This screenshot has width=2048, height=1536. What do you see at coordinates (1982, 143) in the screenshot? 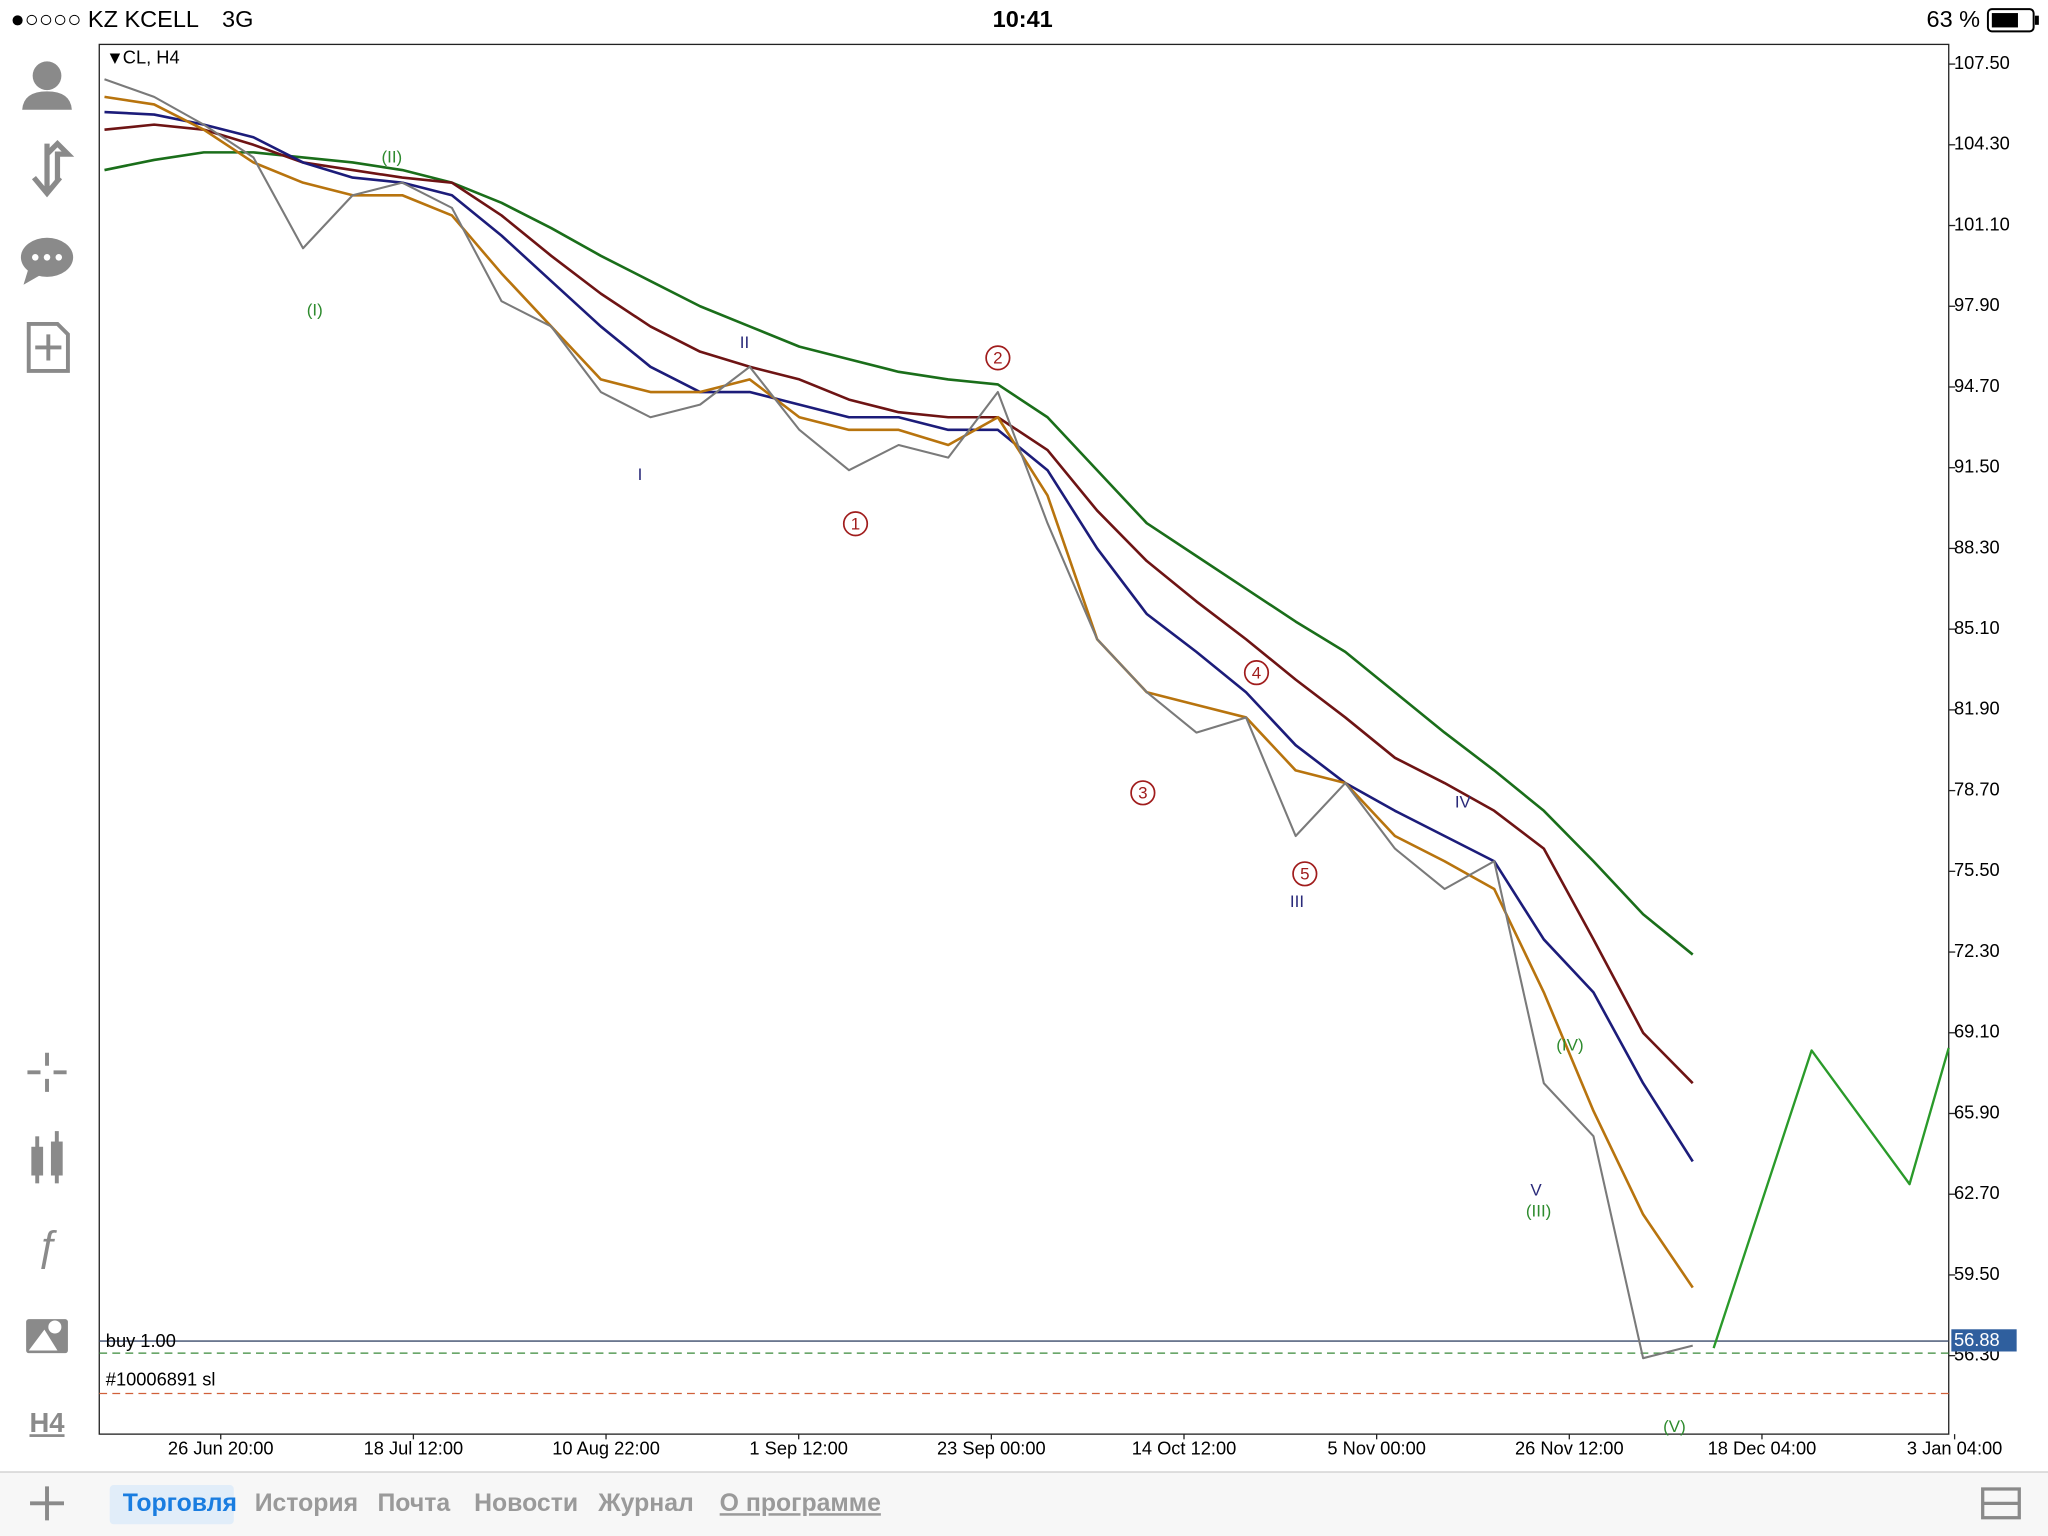
I see `y-tick-label: 104.30` at bounding box center [1982, 143].